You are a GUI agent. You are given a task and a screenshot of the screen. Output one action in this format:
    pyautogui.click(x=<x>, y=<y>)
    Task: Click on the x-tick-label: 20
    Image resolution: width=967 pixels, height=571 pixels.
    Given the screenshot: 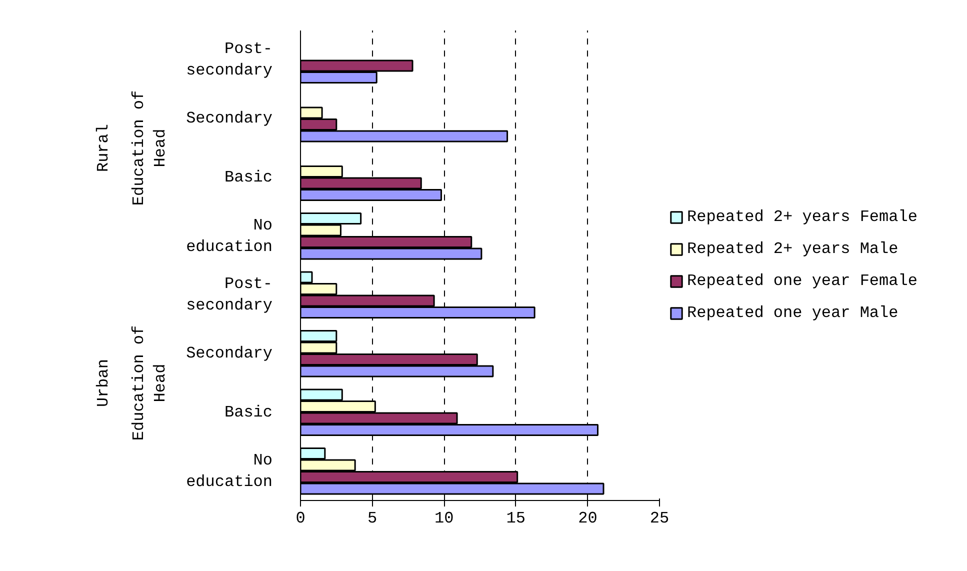 What is the action you would take?
    pyautogui.click(x=588, y=519)
    